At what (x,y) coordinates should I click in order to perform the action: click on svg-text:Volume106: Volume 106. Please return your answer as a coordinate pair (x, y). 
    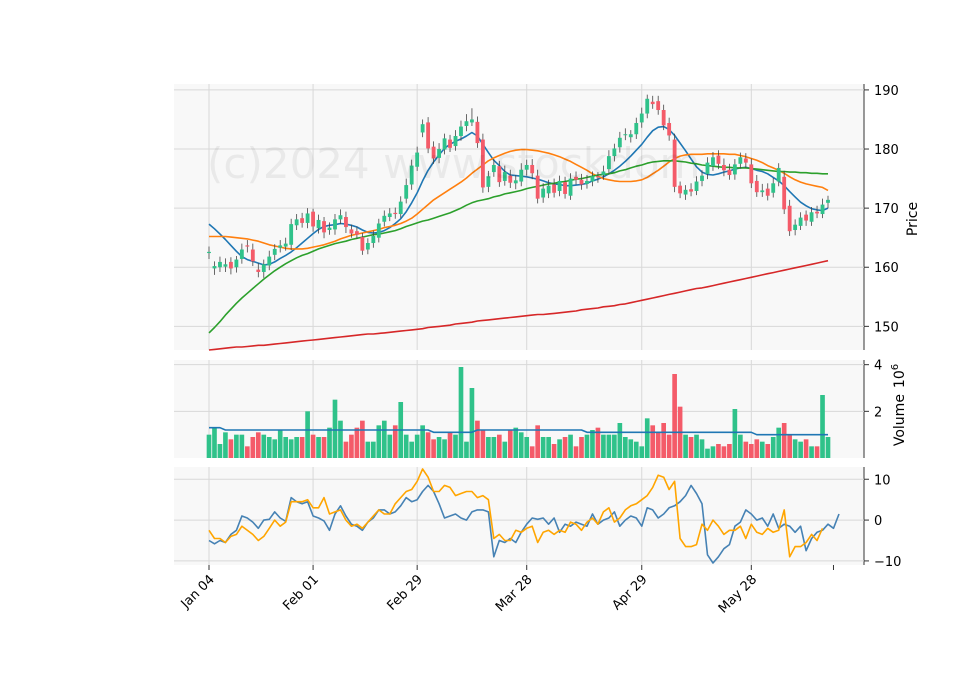
    Looking at the image, I should click on (899, 405).